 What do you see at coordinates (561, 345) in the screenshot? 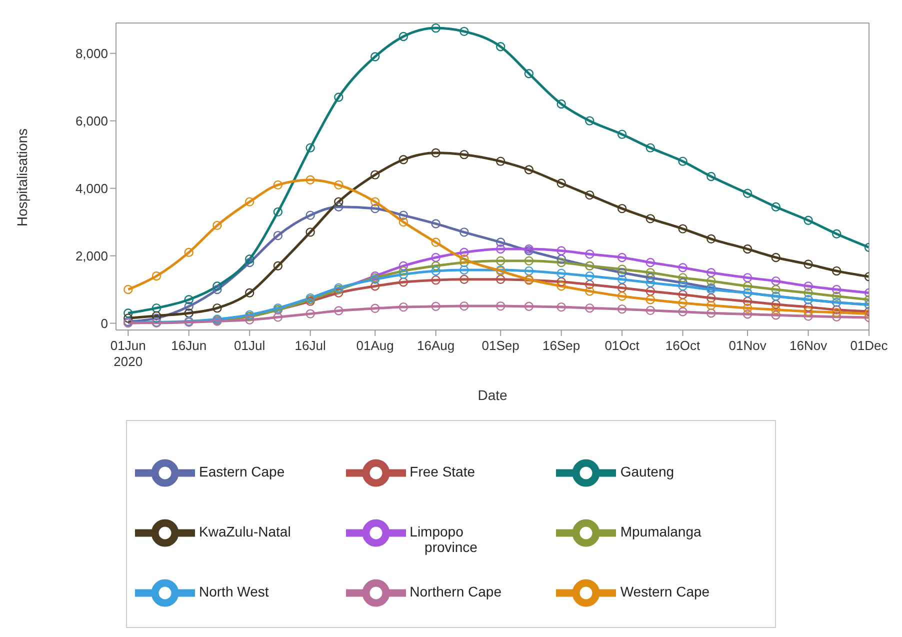
I see `x-tick-label: 16Sep` at bounding box center [561, 345].